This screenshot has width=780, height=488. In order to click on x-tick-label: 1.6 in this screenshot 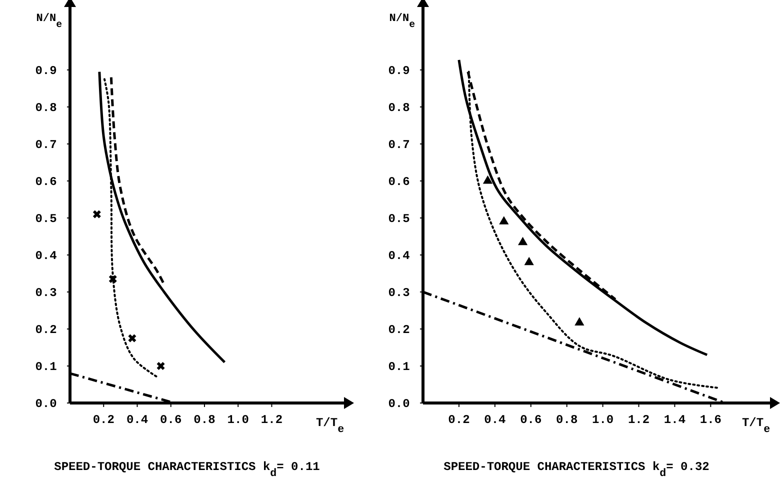, I will do `click(711, 420)`.